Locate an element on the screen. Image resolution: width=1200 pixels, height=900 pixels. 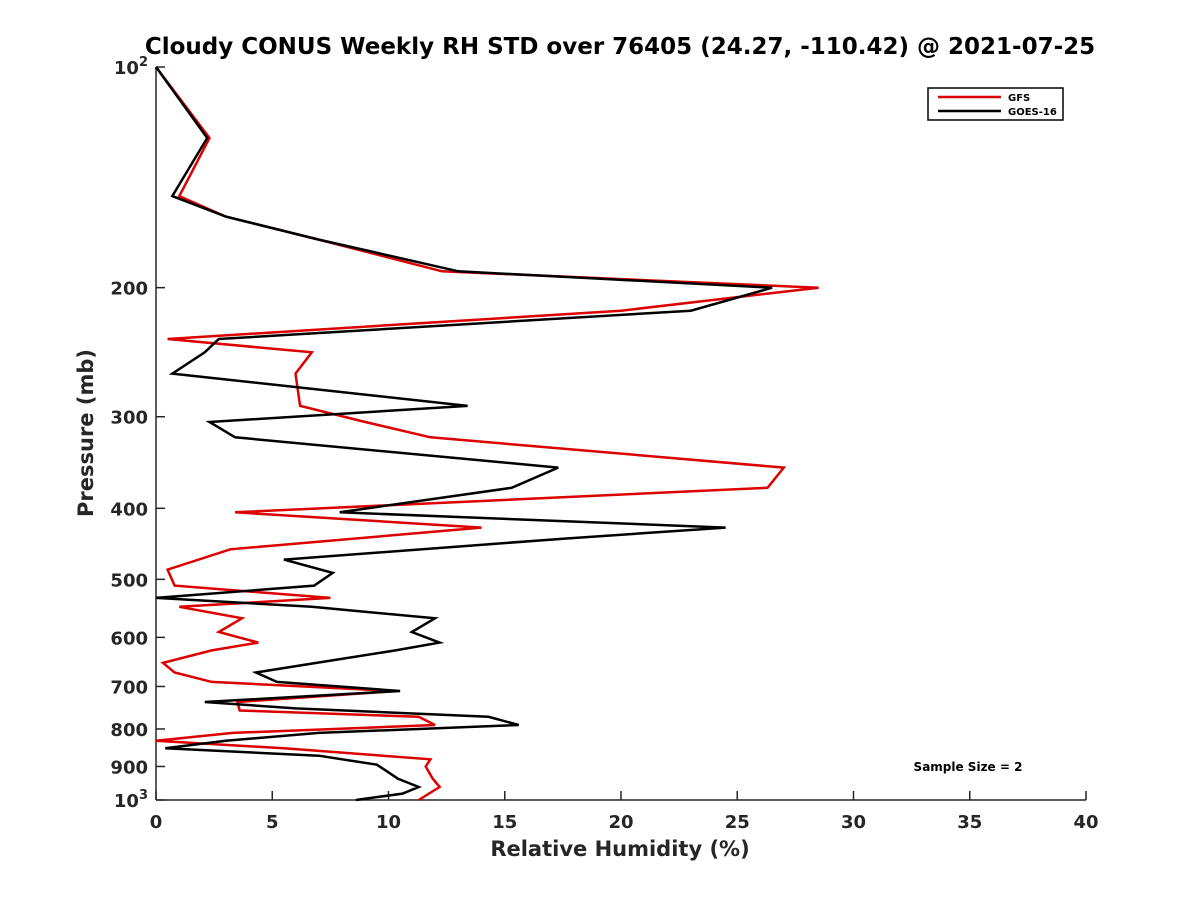
y-tick-label: 400 is located at coordinates (129, 509).